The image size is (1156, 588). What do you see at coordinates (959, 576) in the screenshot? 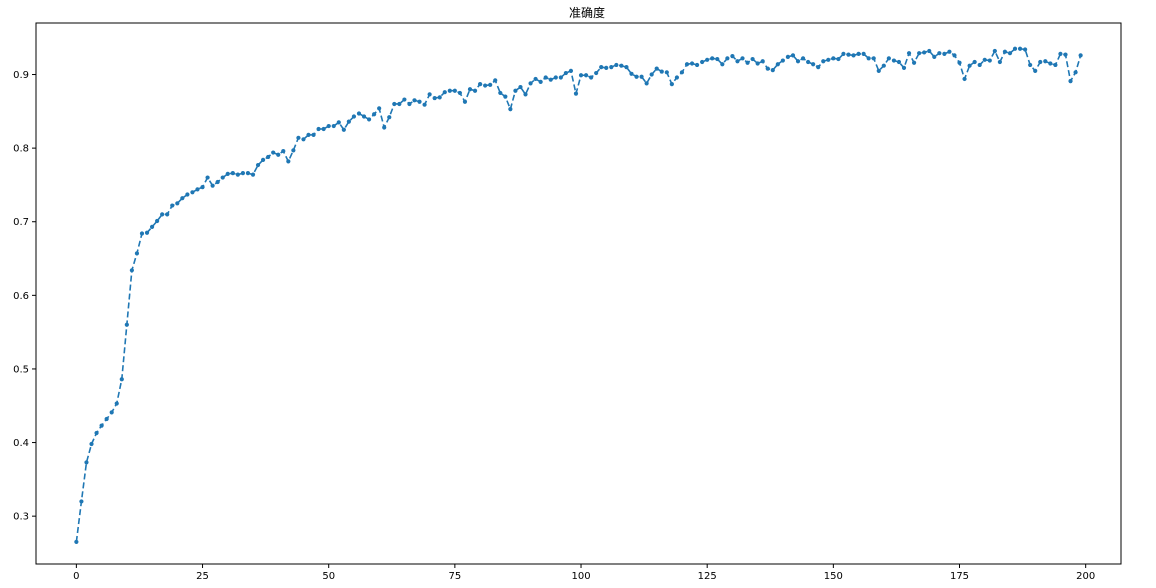
I see `x-tick-label: 175` at bounding box center [959, 576].